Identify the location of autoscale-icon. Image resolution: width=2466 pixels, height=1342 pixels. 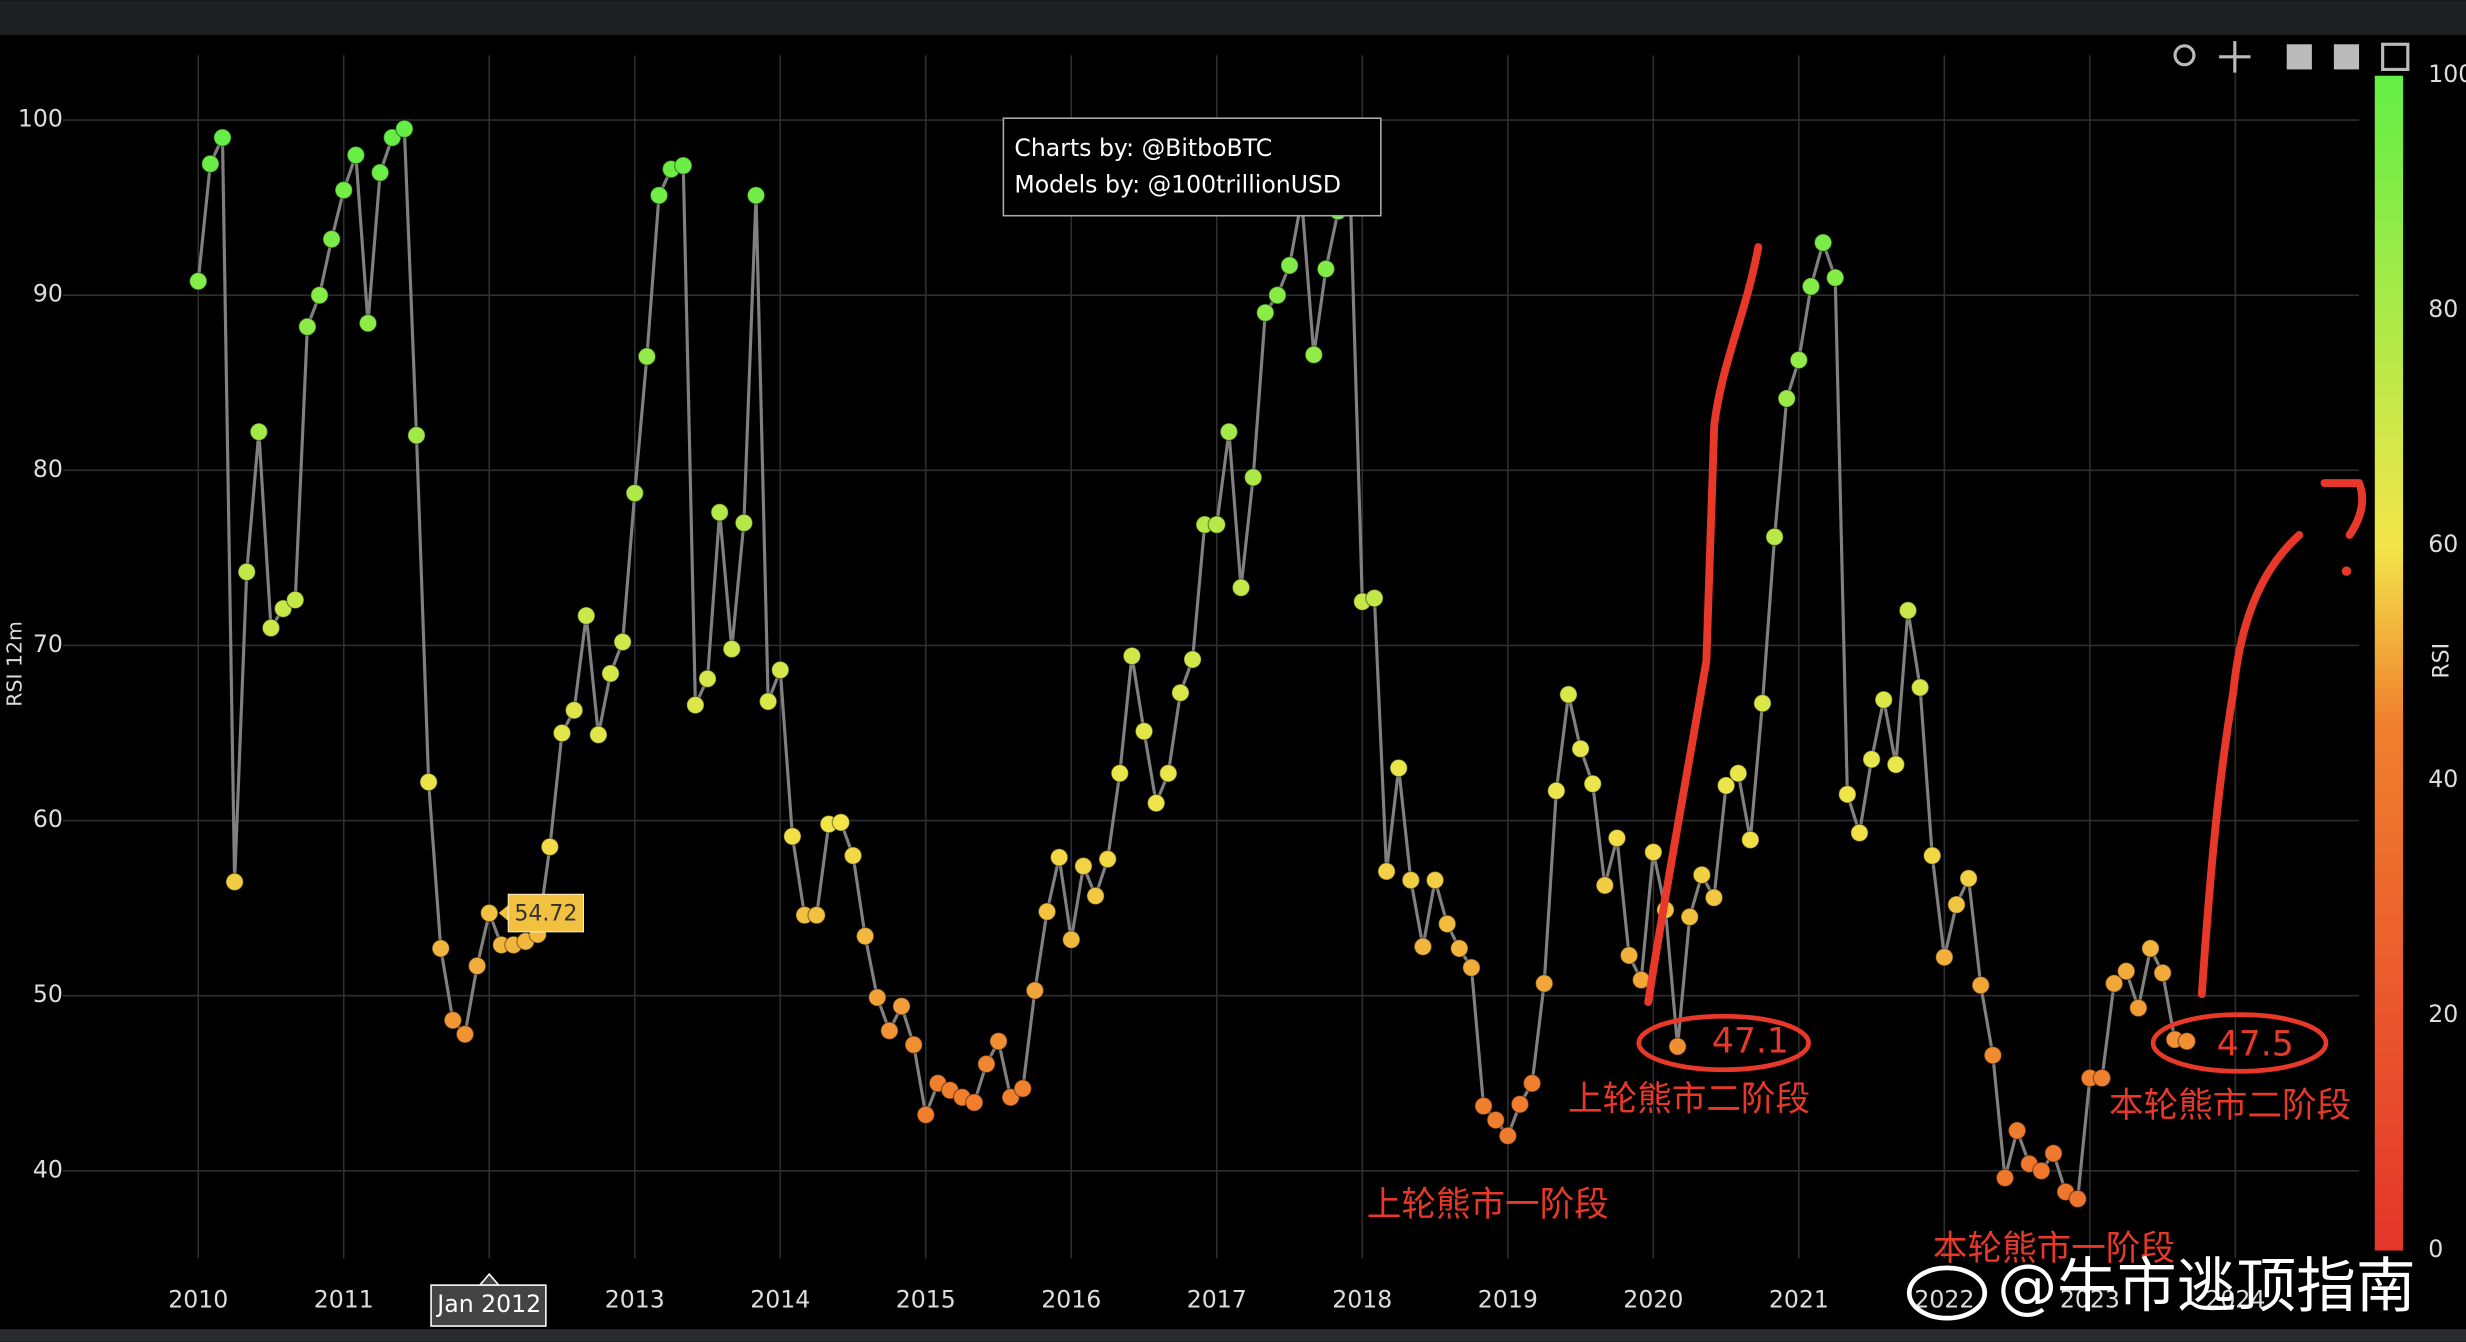
(2395, 57).